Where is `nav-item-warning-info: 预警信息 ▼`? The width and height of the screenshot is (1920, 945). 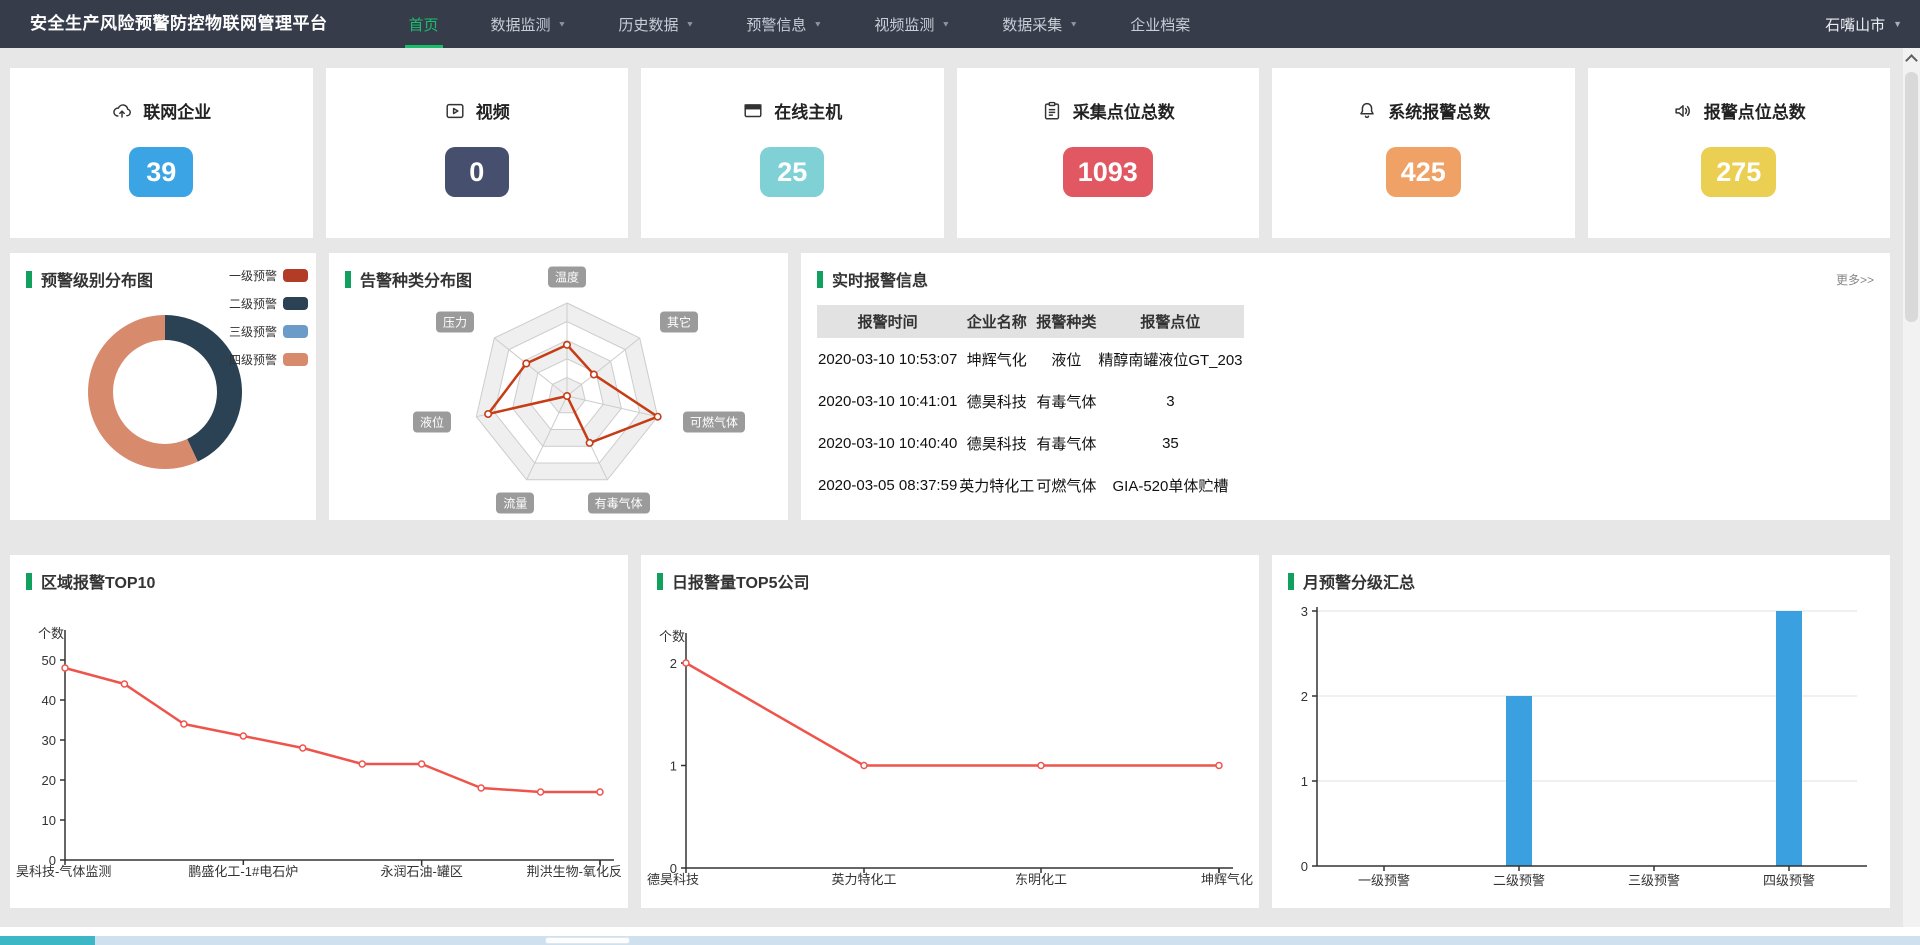 nav-item-warning-info: 预警信息 ▼ is located at coordinates (784, 24).